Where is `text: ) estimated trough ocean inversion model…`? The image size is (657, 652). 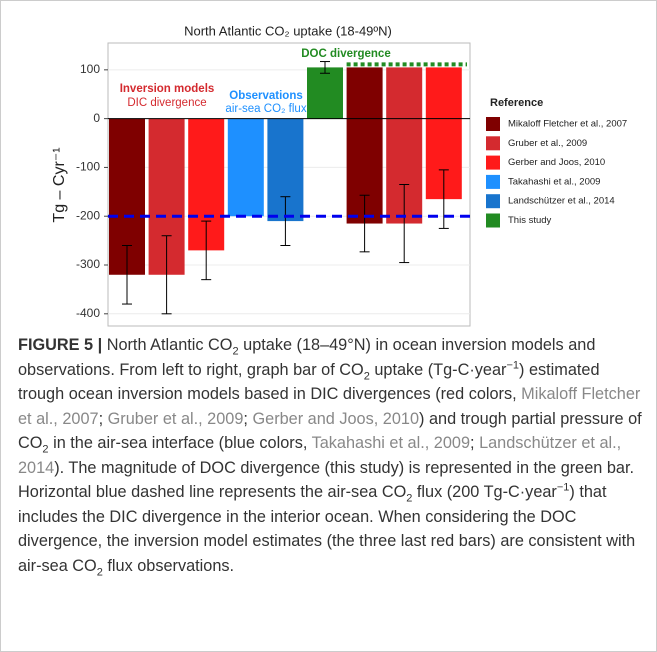 text: ) estimated trough ocean inversion model… is located at coordinates (309, 382).